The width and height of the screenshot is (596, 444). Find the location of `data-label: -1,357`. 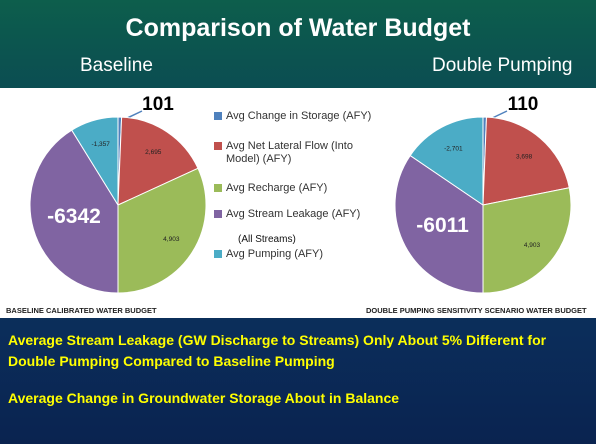

data-label: -1,357 is located at coordinates (100, 144).